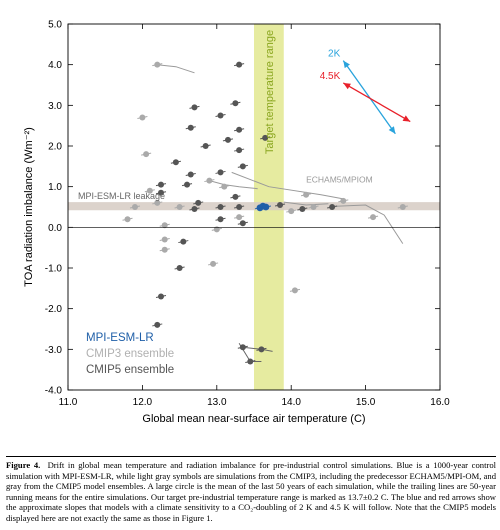 Image resolution: width=500 pixels, height=530 pixels. I want to click on x-tick-label-4: 15.0, so click(366, 402).